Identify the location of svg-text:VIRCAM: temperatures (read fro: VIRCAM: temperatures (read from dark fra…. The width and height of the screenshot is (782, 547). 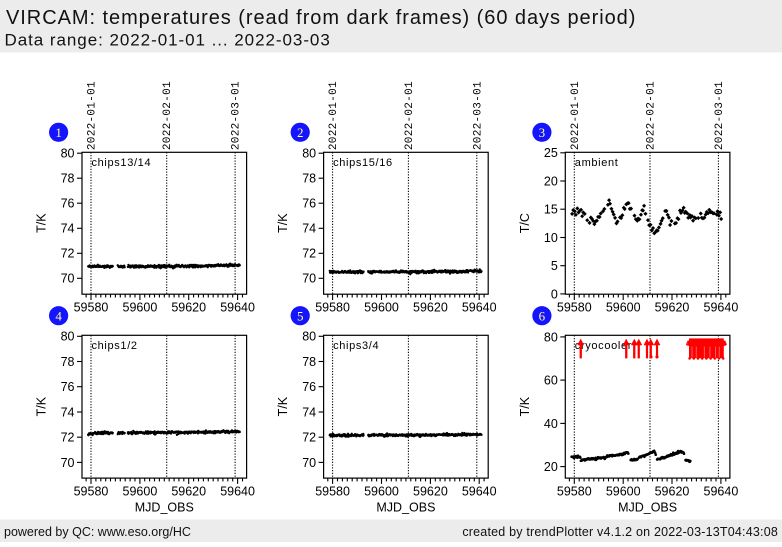
(321, 18).